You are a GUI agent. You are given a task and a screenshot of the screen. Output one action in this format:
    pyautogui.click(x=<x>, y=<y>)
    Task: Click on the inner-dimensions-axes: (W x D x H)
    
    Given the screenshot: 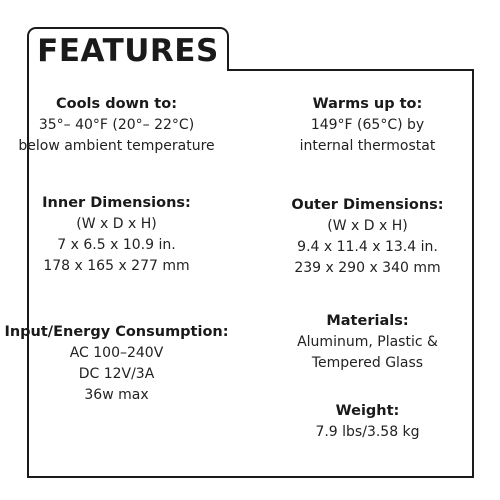 What is the action you would take?
    pyautogui.click(x=116, y=224)
    